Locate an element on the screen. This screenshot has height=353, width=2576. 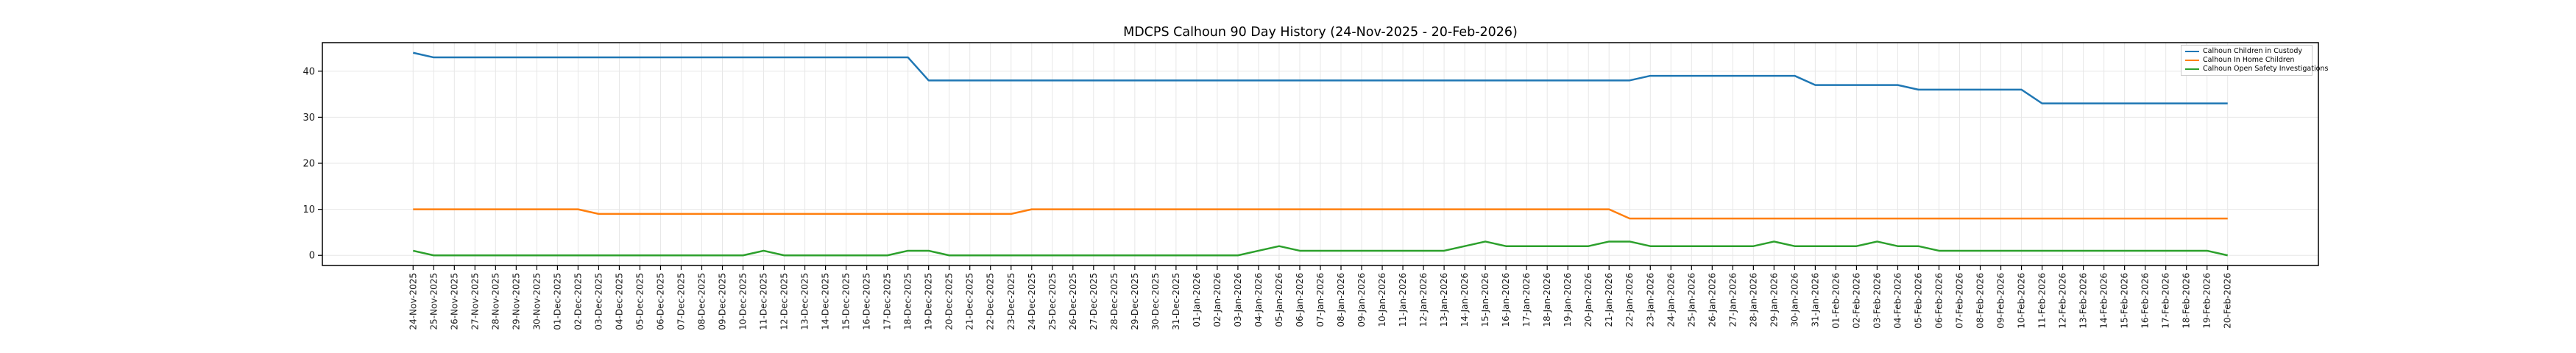
x-tick-label: 17-Feb-2026 is located at coordinates (2166, 301).